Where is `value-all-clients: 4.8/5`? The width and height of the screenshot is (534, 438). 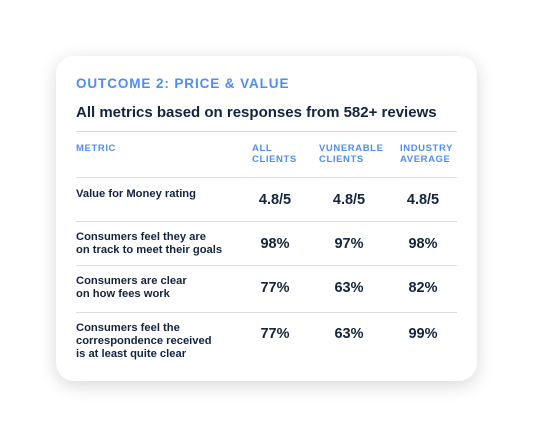 value-all-clients: 4.8/5 is located at coordinates (275, 200).